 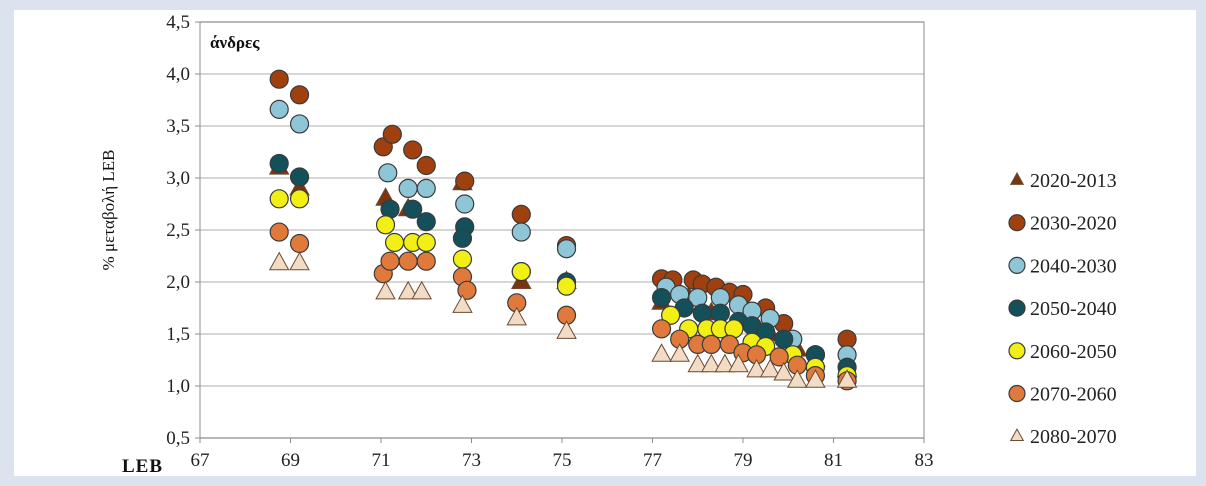 What do you see at coordinates (743, 460) in the screenshot?
I see `x-tick-label: 79` at bounding box center [743, 460].